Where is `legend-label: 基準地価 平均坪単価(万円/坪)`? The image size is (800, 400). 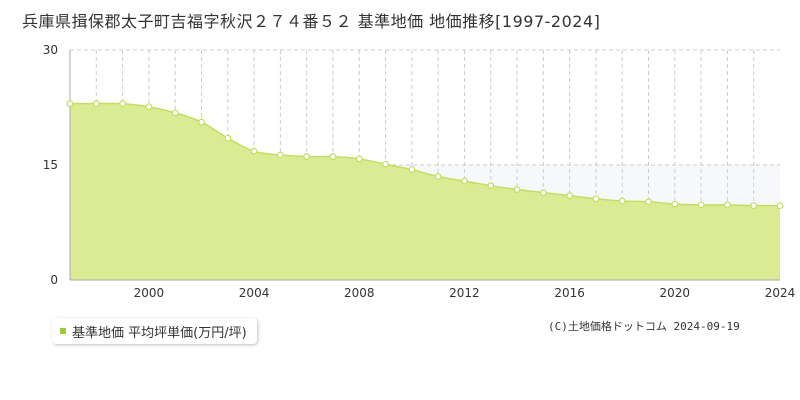 legend-label: 基準地価 平均坪単価(万円/坪) is located at coordinates (159, 333).